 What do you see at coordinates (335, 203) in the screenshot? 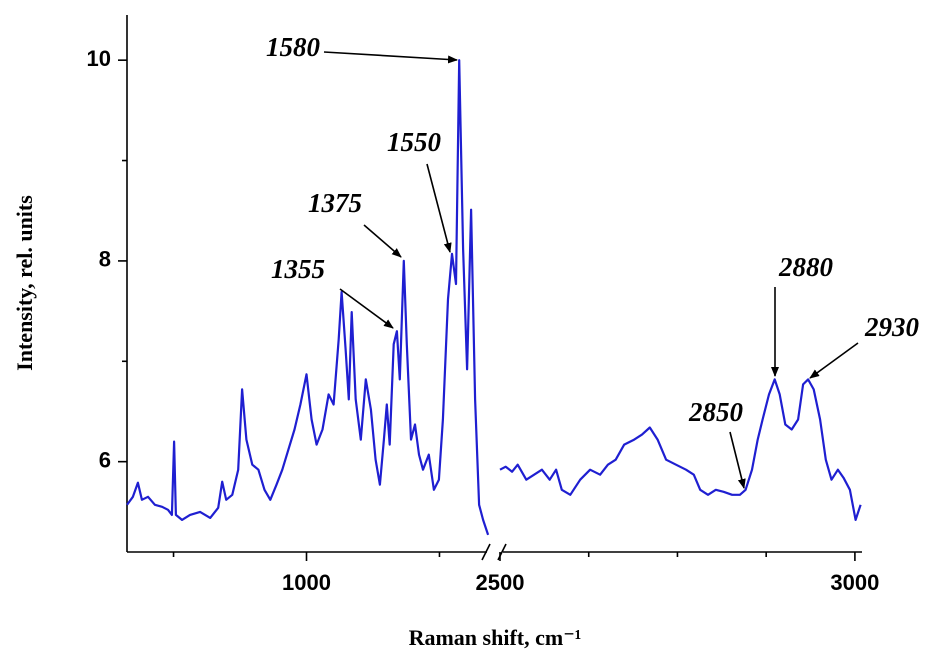
I see `peak-annotation: 1375` at bounding box center [335, 203].